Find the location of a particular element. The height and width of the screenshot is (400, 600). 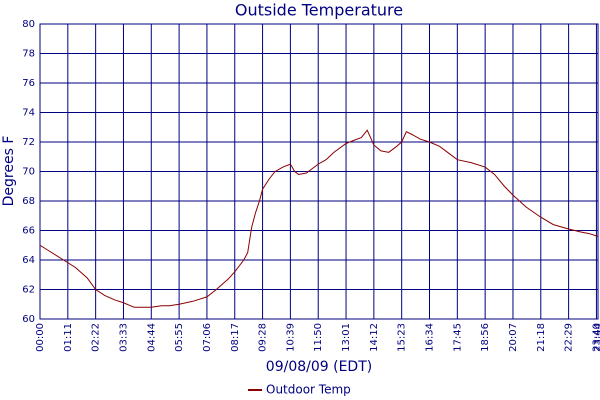

legend-label: Outdoor Temp is located at coordinates (308, 390).